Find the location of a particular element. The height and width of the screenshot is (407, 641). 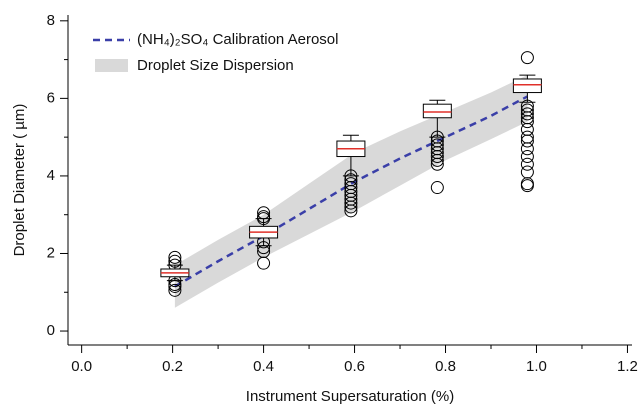

x-tick-label: 1.2 is located at coordinates (627, 366).